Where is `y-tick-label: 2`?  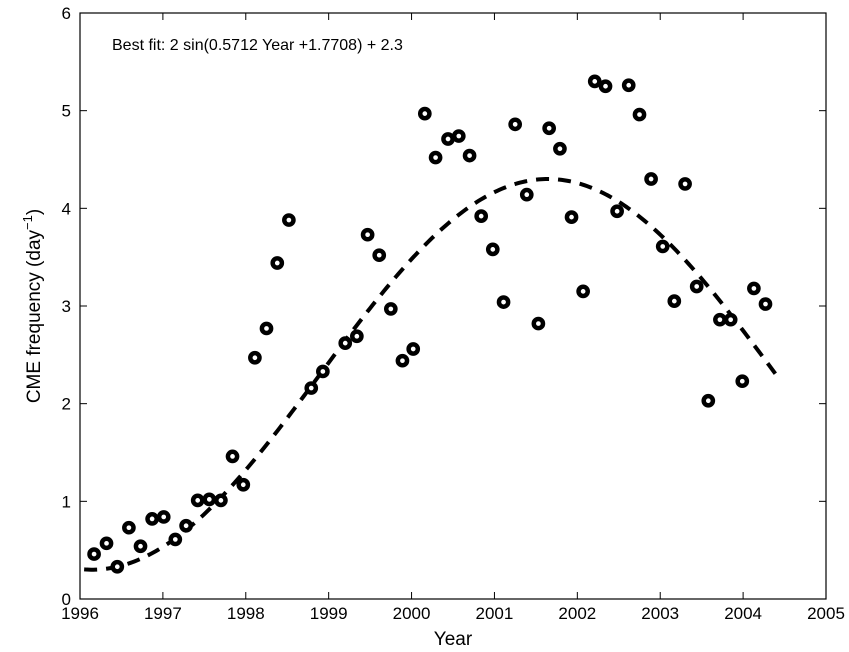 y-tick-label: 2 is located at coordinates (66, 404).